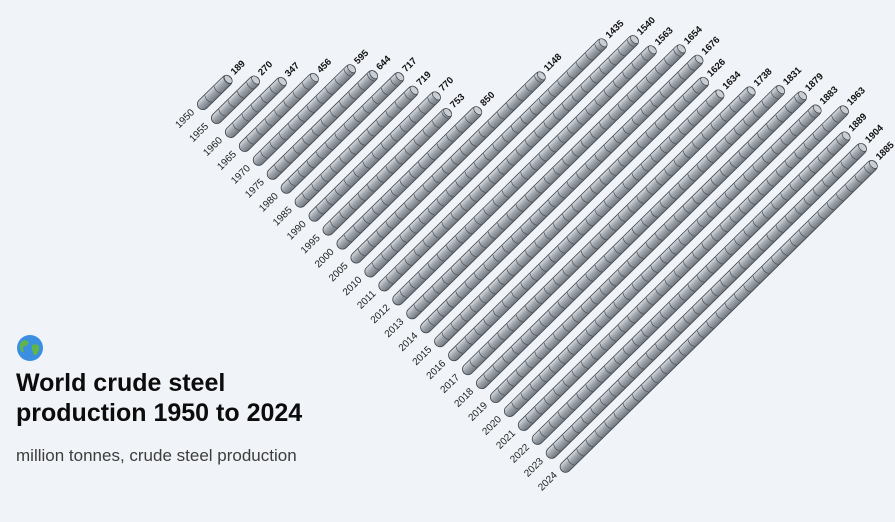 This screenshot has height=522, width=895. What do you see at coordinates (362, 56) in the screenshot?
I see `value-label-1970: 595` at bounding box center [362, 56].